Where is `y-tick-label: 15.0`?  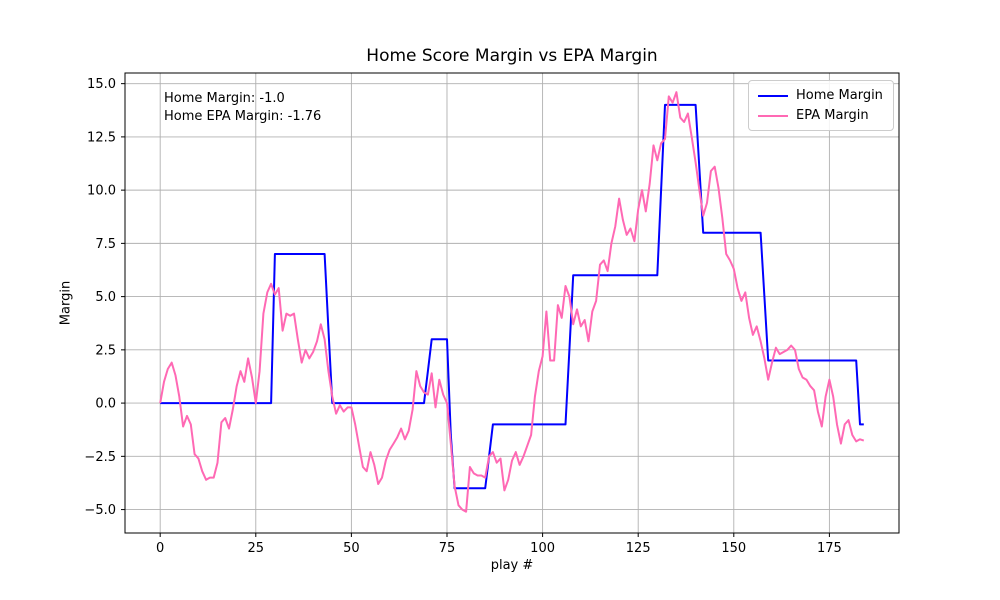
y-tick-label: 15.0 is located at coordinates (101, 84).